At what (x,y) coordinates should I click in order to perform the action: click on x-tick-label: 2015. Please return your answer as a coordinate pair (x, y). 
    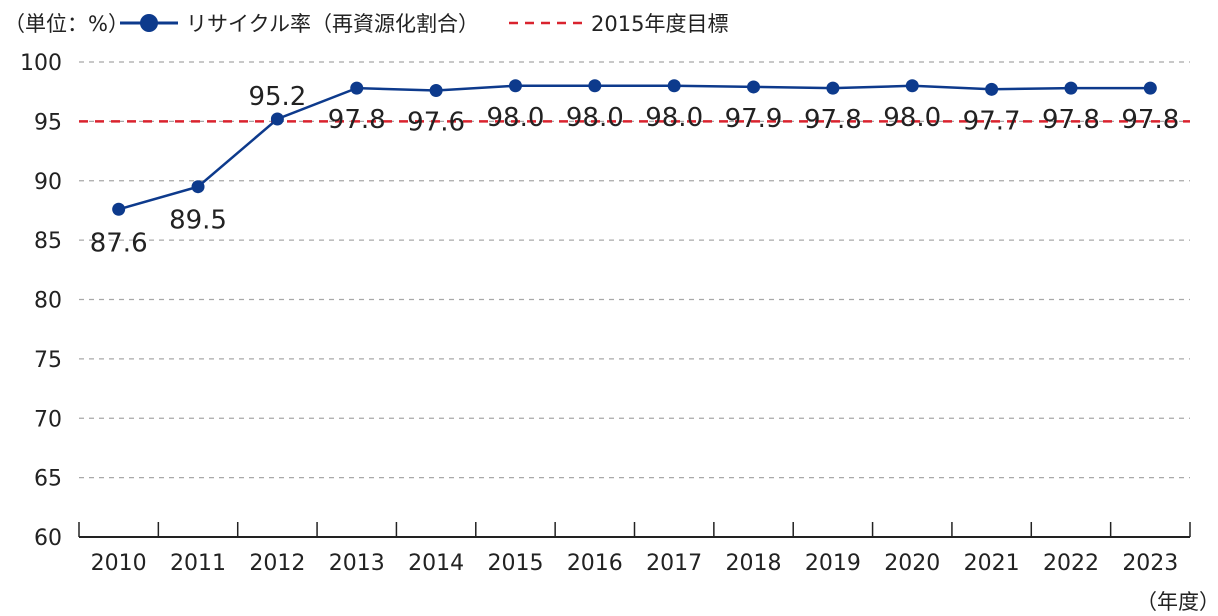
    Looking at the image, I should click on (515, 563).